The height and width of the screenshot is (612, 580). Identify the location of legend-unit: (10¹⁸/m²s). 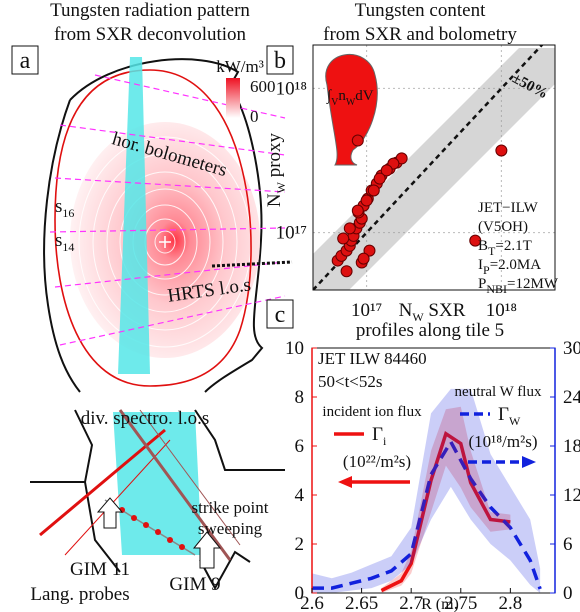
(502, 441).